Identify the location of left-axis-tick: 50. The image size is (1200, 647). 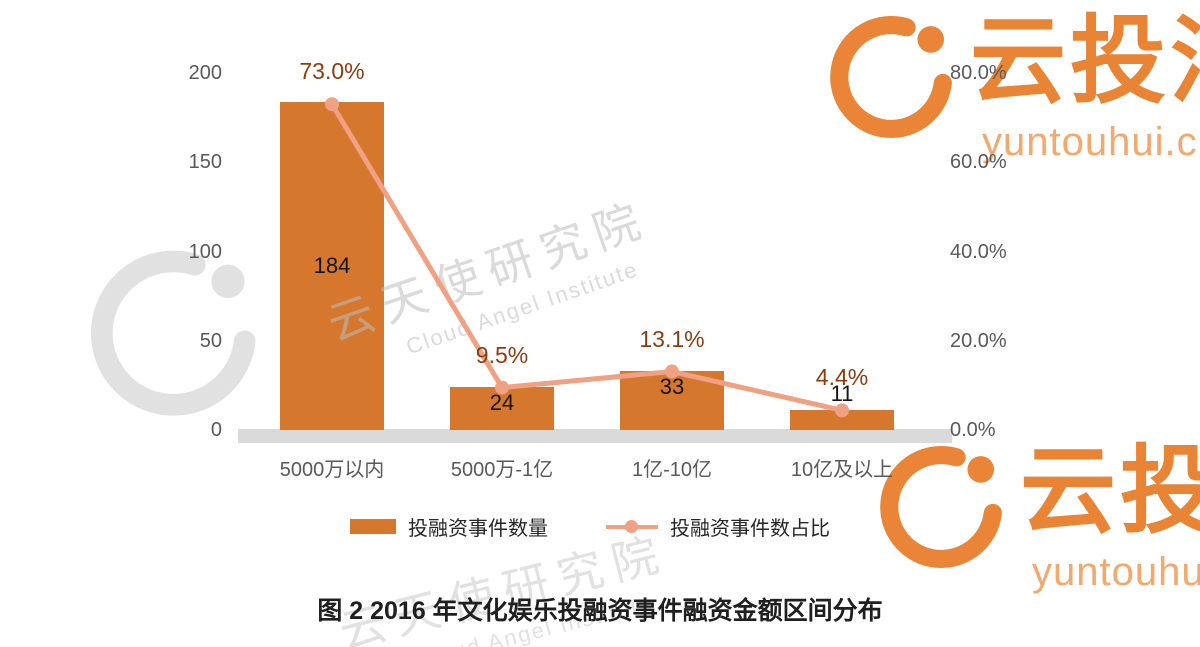
(210, 340).